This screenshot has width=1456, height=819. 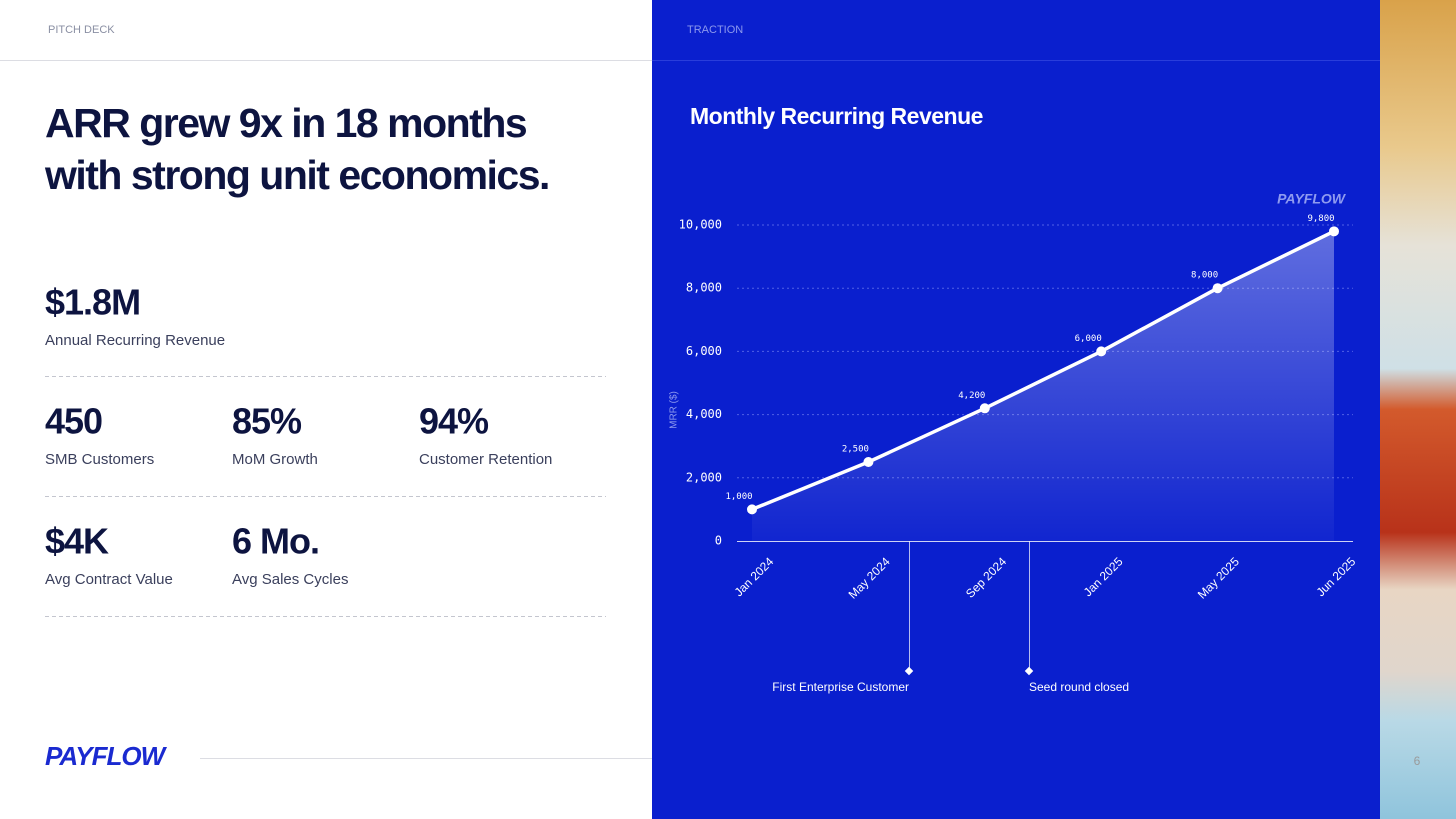 What do you see at coordinates (674, 410) in the screenshot?
I see `y-axis-label: MRR ($)` at bounding box center [674, 410].